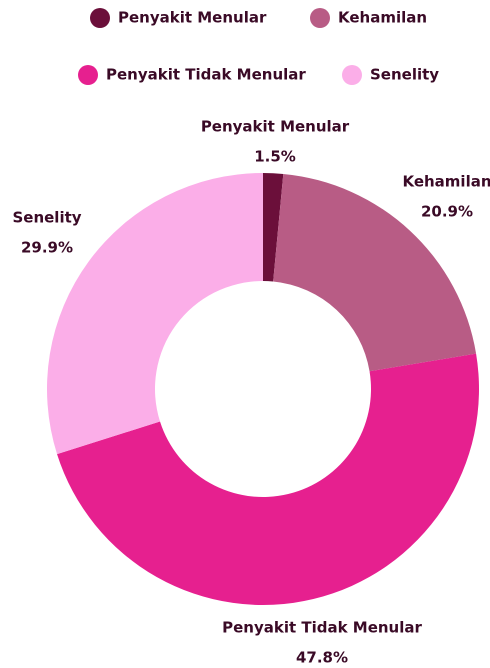  What do you see at coordinates (192, 18) in the screenshot?
I see `legend-label: Penyakit Menular` at bounding box center [192, 18].